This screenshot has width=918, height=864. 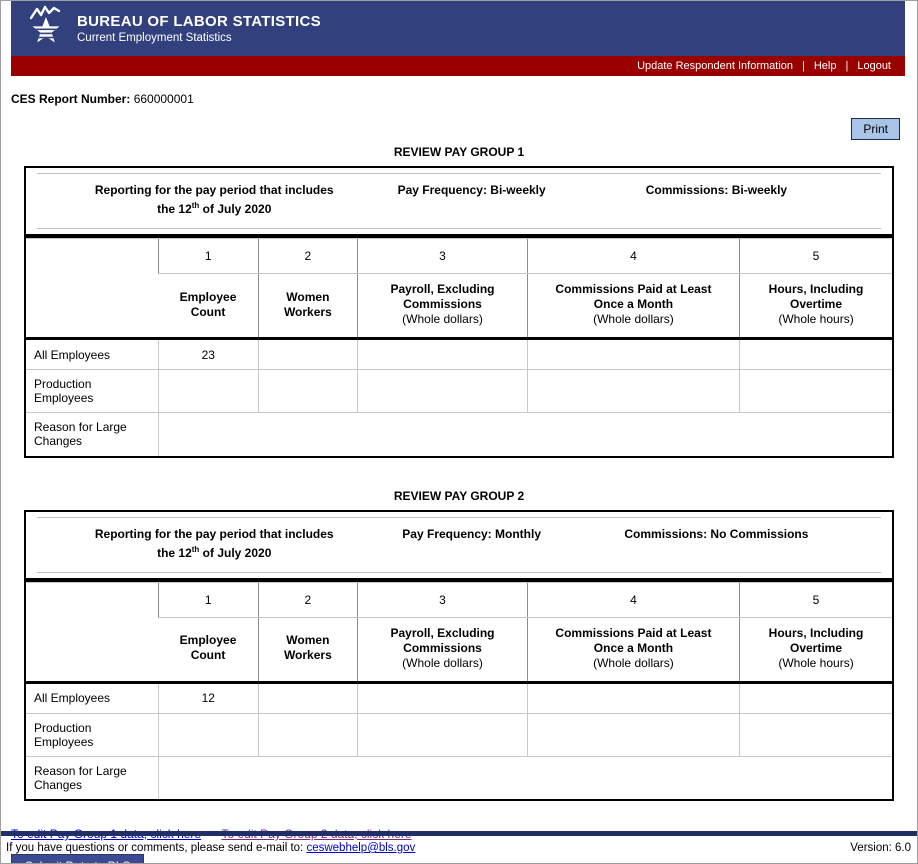 What do you see at coordinates (163, 99) in the screenshot?
I see `ces-report-number: 660000001` at bounding box center [163, 99].